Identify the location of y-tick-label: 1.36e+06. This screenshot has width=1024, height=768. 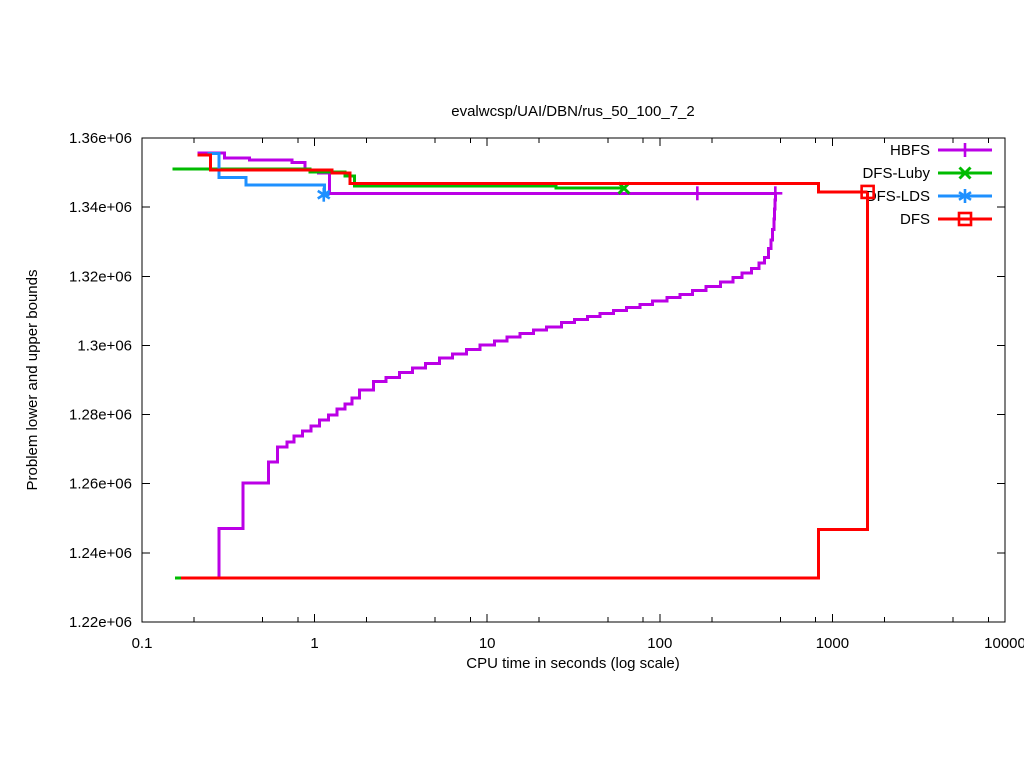
(100, 138).